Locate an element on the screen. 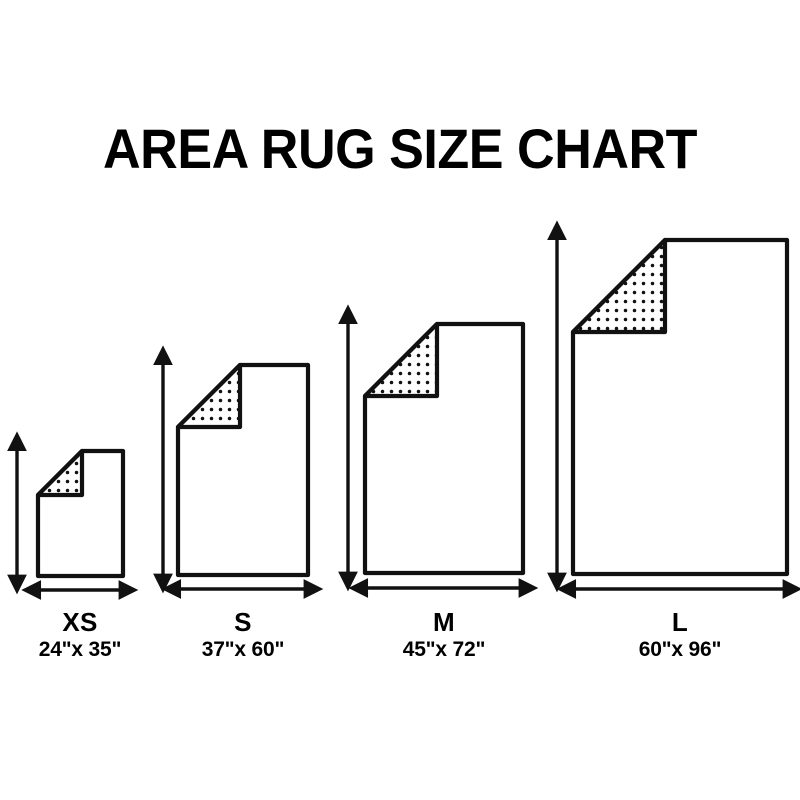 This screenshot has height=800, width=800. rug-fold-corner-l is located at coordinates (619, 286).